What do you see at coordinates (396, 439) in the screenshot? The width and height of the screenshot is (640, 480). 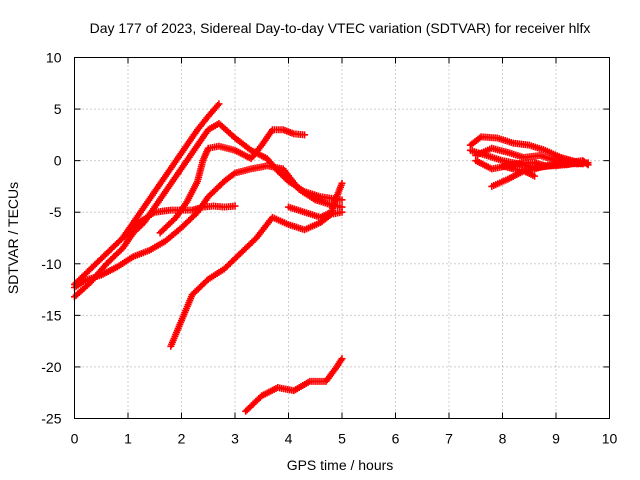 I see `x-tick-label: 6` at bounding box center [396, 439].